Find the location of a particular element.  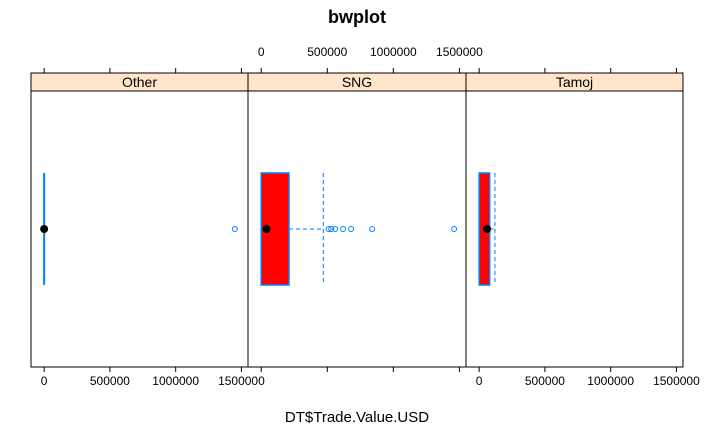

strip-label: SNG is located at coordinates (357, 82).